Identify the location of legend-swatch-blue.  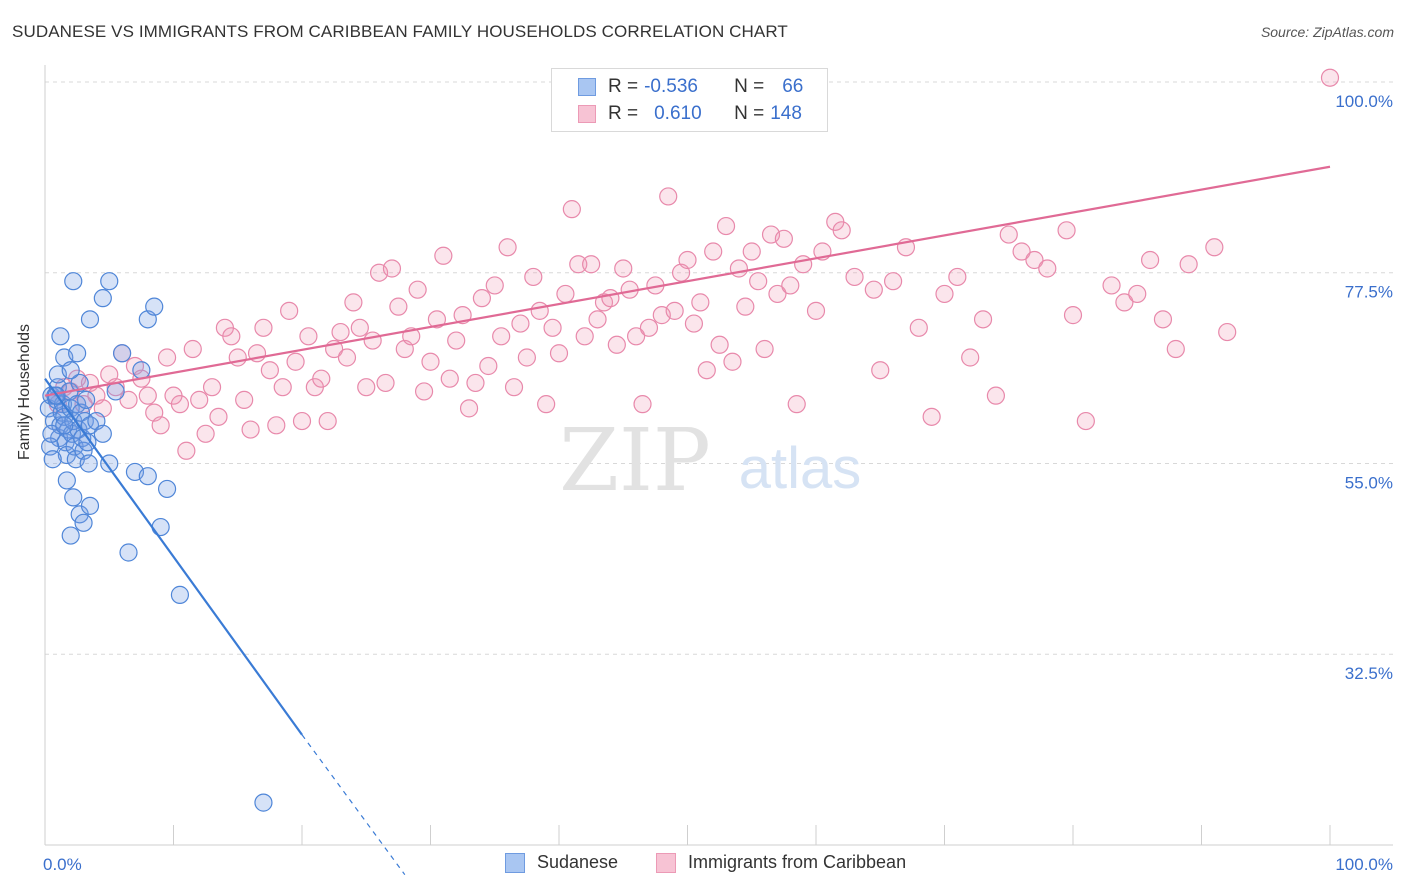
(587, 87).